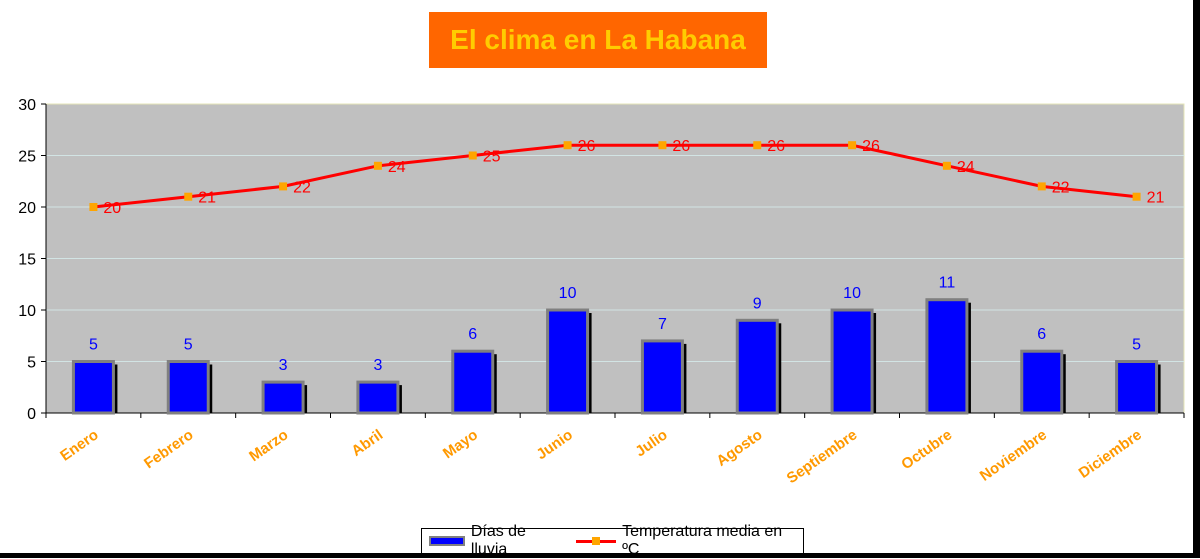  What do you see at coordinates (757, 303) in the screenshot?
I see `rain-data-label: 9` at bounding box center [757, 303].